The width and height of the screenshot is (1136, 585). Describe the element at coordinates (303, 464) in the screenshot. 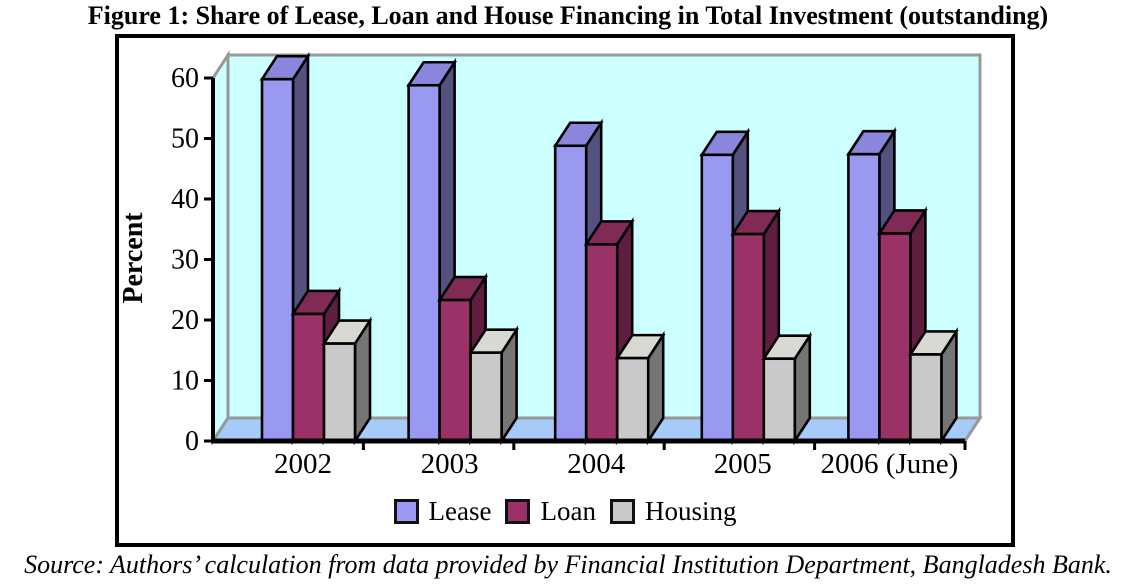

I see `x-category-label: 2002` at that location.